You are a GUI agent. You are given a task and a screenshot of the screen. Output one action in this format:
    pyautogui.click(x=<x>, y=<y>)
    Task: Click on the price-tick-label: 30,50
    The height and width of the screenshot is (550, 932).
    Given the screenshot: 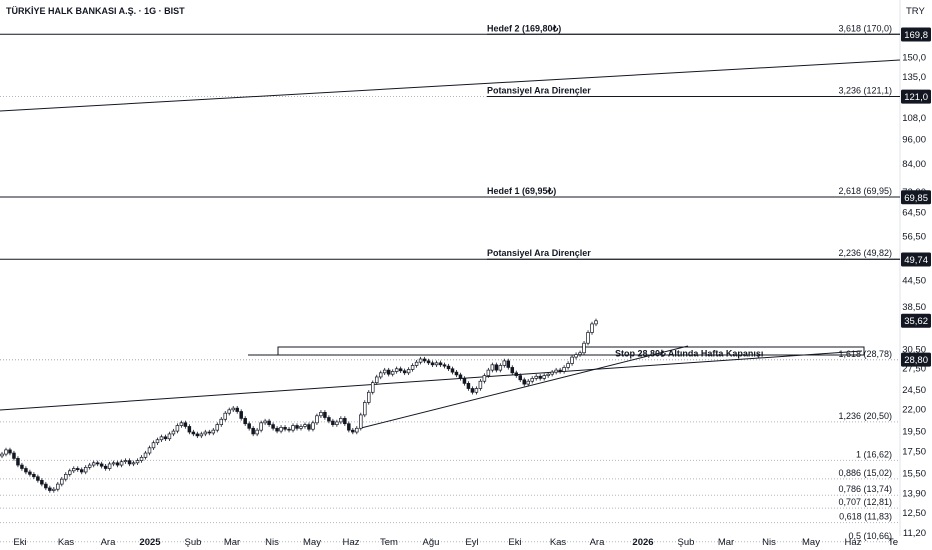 What is the action you would take?
    pyautogui.click(x=914, y=350)
    